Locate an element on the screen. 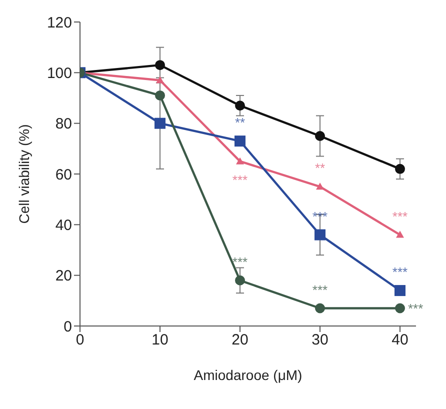  x-tick-label: 10 is located at coordinates (160, 340).